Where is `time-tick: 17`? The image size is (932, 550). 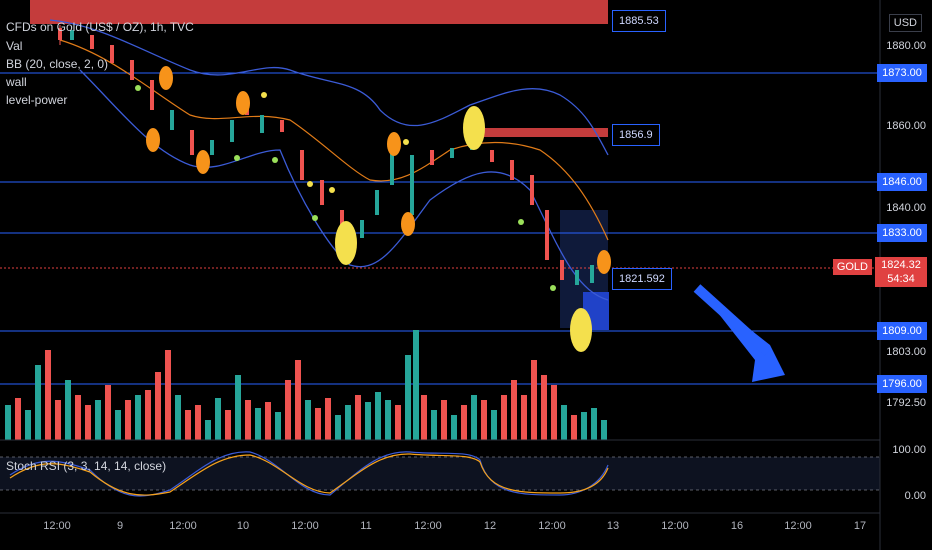
time-tick: 17 is located at coordinates (860, 526).